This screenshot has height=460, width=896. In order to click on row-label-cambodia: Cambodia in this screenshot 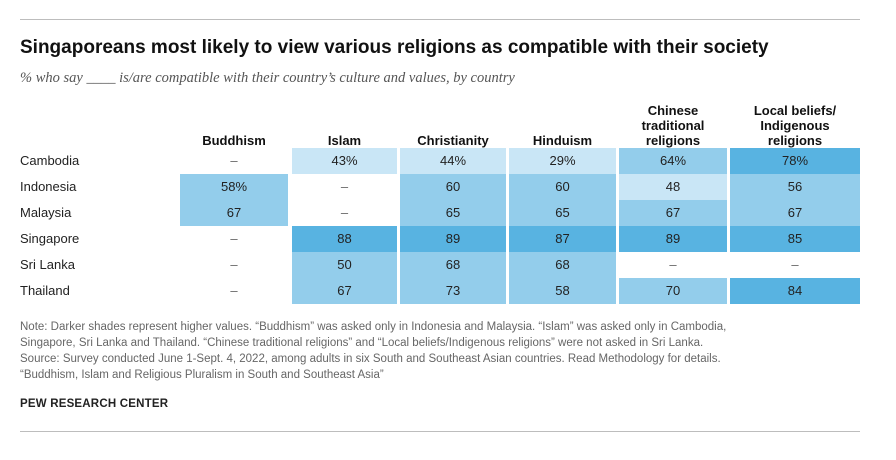, I will do `click(50, 160)`.